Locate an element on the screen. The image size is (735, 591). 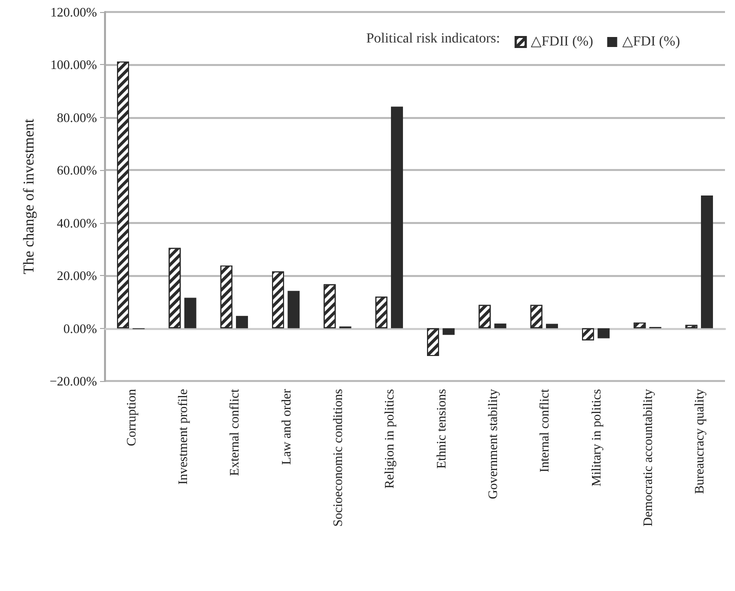
y-tick-label: 120.00% is located at coordinates (74, 12).